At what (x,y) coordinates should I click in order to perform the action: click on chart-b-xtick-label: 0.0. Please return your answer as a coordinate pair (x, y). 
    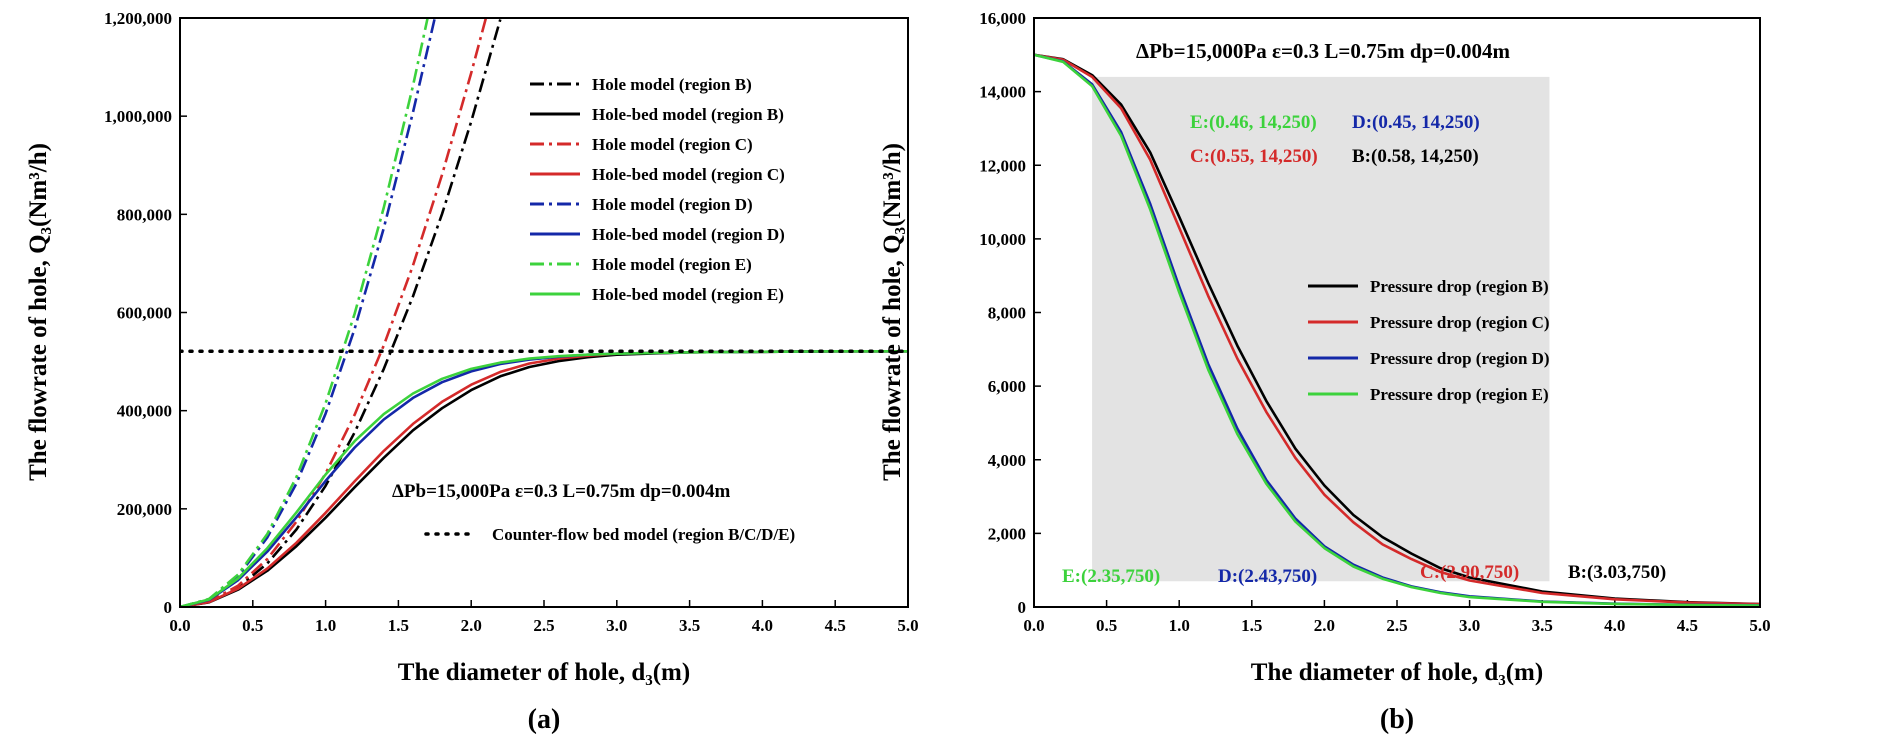
    Looking at the image, I should click on (1033, 625).